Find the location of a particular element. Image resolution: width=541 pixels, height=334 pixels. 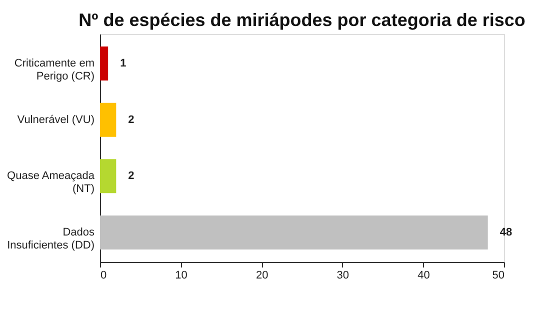

x-tick-label: 0 is located at coordinates (103, 276).